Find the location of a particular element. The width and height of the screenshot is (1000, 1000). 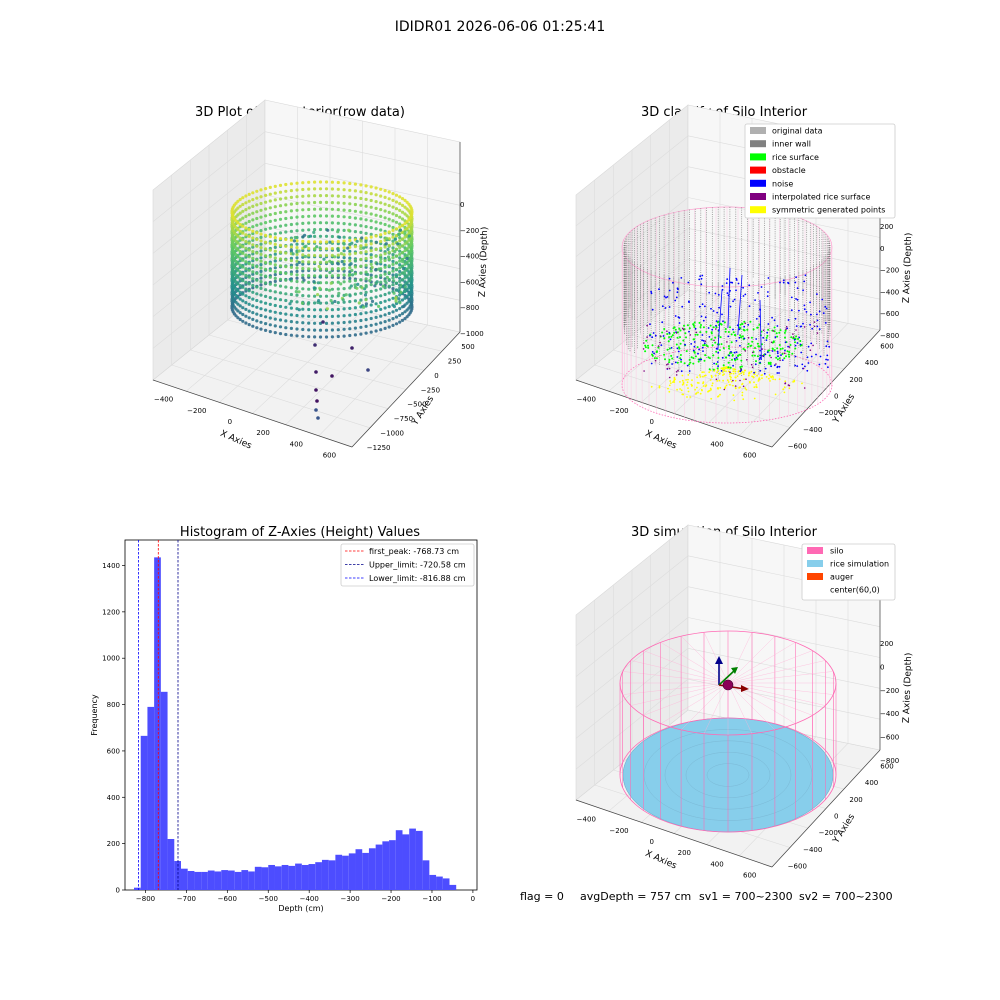

p2-ytick-1: 400 is located at coordinates (871, 363).